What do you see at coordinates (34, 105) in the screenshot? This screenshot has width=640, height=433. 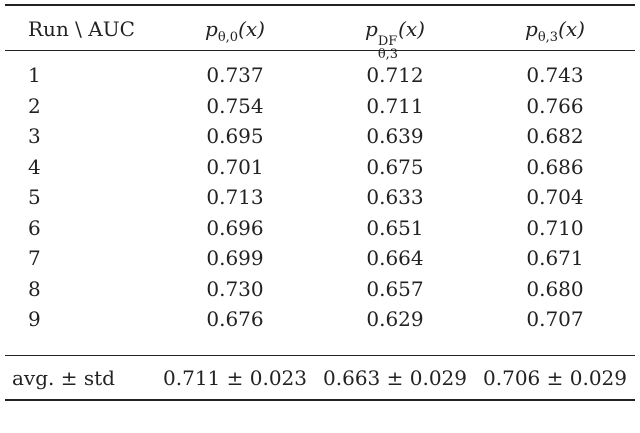 I see `run-cell: 2` at bounding box center [34, 105].